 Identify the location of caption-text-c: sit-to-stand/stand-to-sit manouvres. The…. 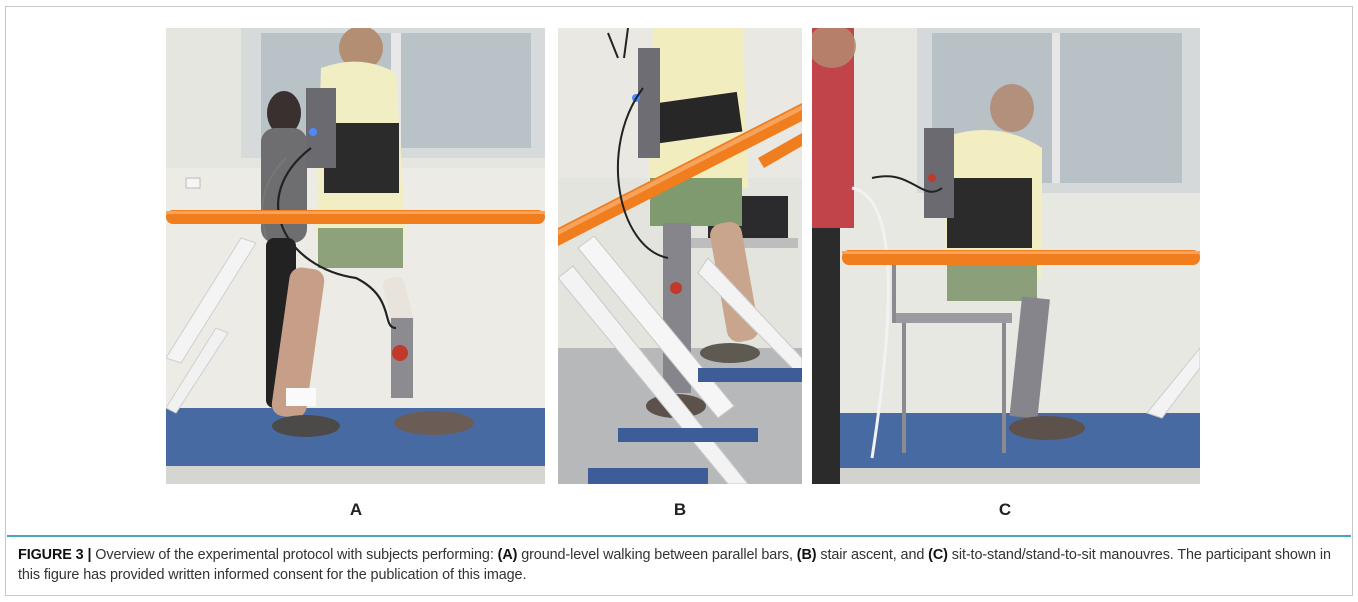
(674, 565).